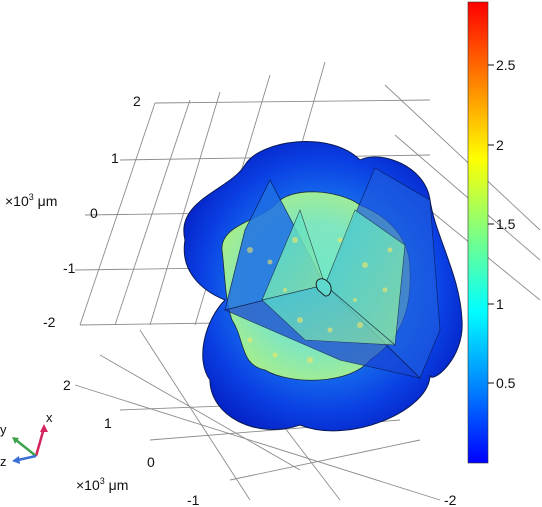 The image size is (542, 507). What do you see at coordinates (49, 322) in the screenshot?
I see `tick-vertical-neg2: -2` at bounding box center [49, 322].